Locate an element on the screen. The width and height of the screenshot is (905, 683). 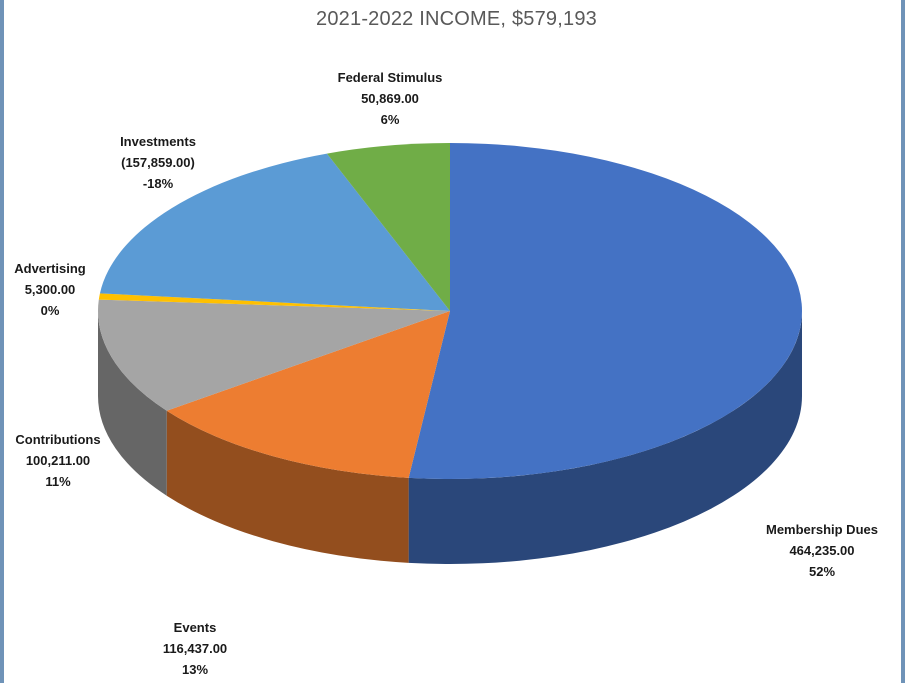
pie-side-contributions is located at coordinates (132, 403).